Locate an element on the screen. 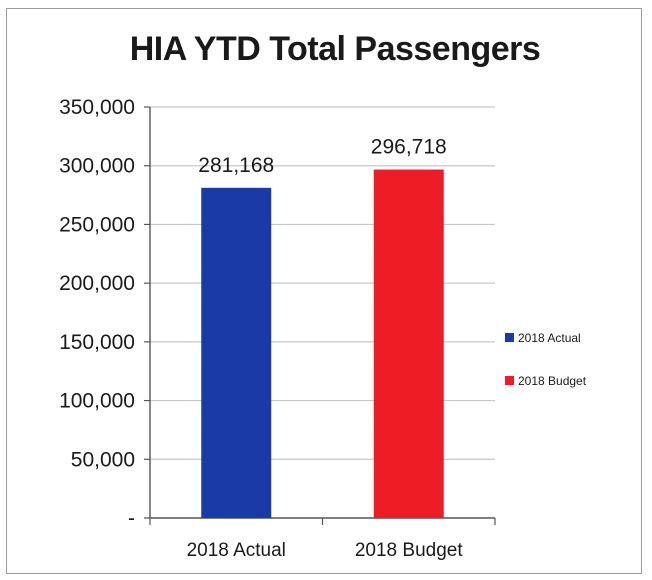 Image resolution: width=652 pixels, height=580 pixels. data-label: 296,718 is located at coordinates (409, 147).